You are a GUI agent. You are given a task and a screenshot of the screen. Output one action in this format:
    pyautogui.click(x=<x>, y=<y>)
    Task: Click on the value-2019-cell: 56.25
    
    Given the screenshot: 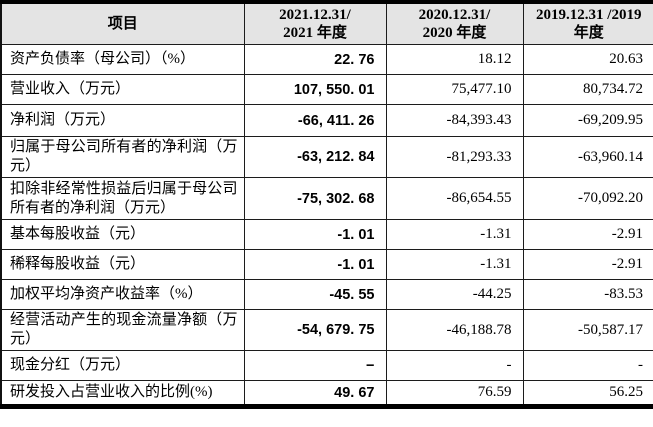 What is the action you would take?
    pyautogui.click(x=626, y=392)
    